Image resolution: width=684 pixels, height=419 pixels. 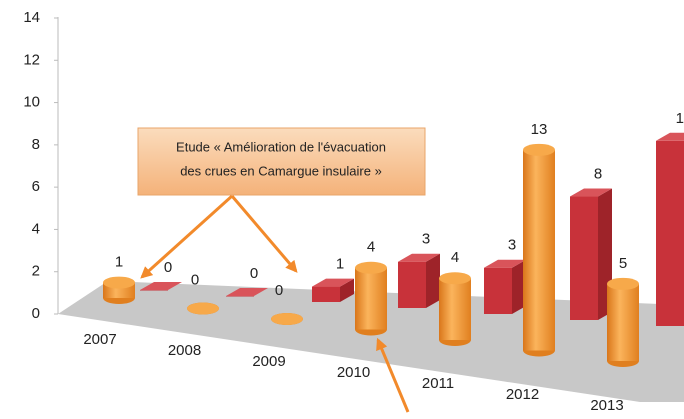 What do you see at coordinates (184, 350) in the screenshot?
I see `x-tick-label: 2008` at bounding box center [184, 350].